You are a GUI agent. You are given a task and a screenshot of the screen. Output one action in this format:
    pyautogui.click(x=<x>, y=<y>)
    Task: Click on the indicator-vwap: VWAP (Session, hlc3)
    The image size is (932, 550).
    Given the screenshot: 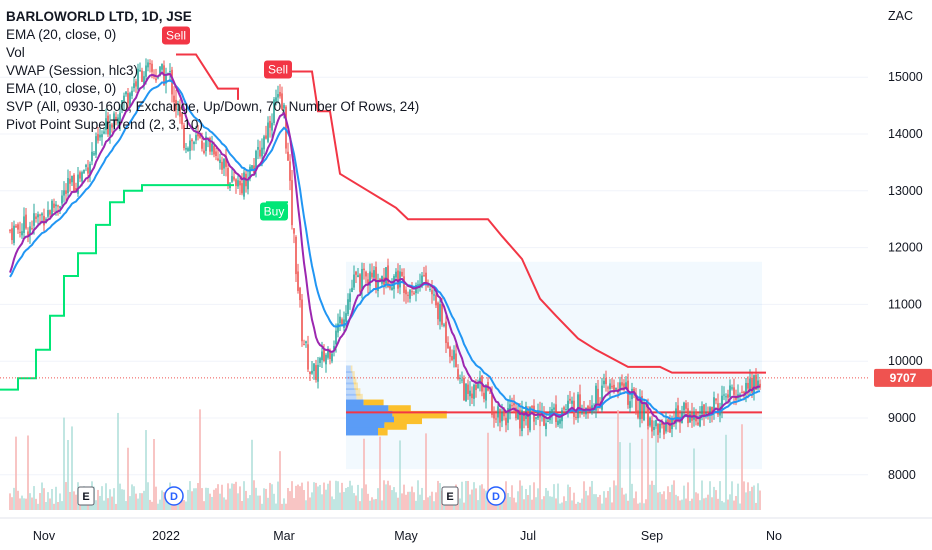 What is the action you would take?
    pyautogui.click(x=72, y=70)
    